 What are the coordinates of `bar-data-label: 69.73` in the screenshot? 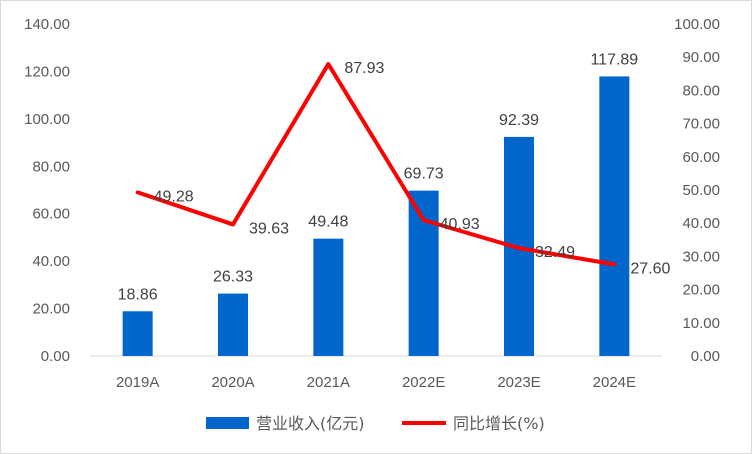 It's located at (424, 174).